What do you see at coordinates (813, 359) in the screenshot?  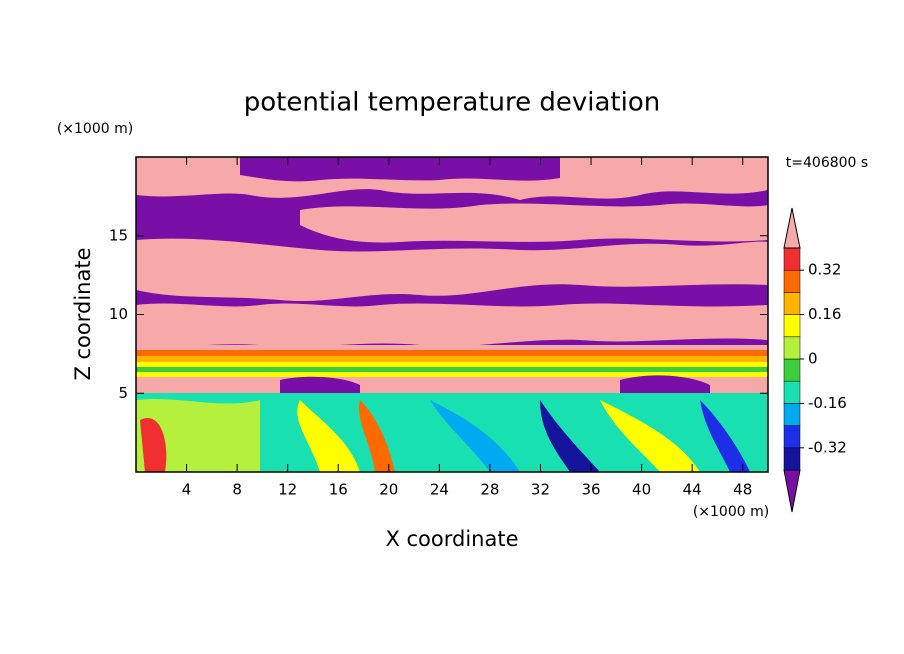 I see `colorbar-tick-label: 0` at bounding box center [813, 359].